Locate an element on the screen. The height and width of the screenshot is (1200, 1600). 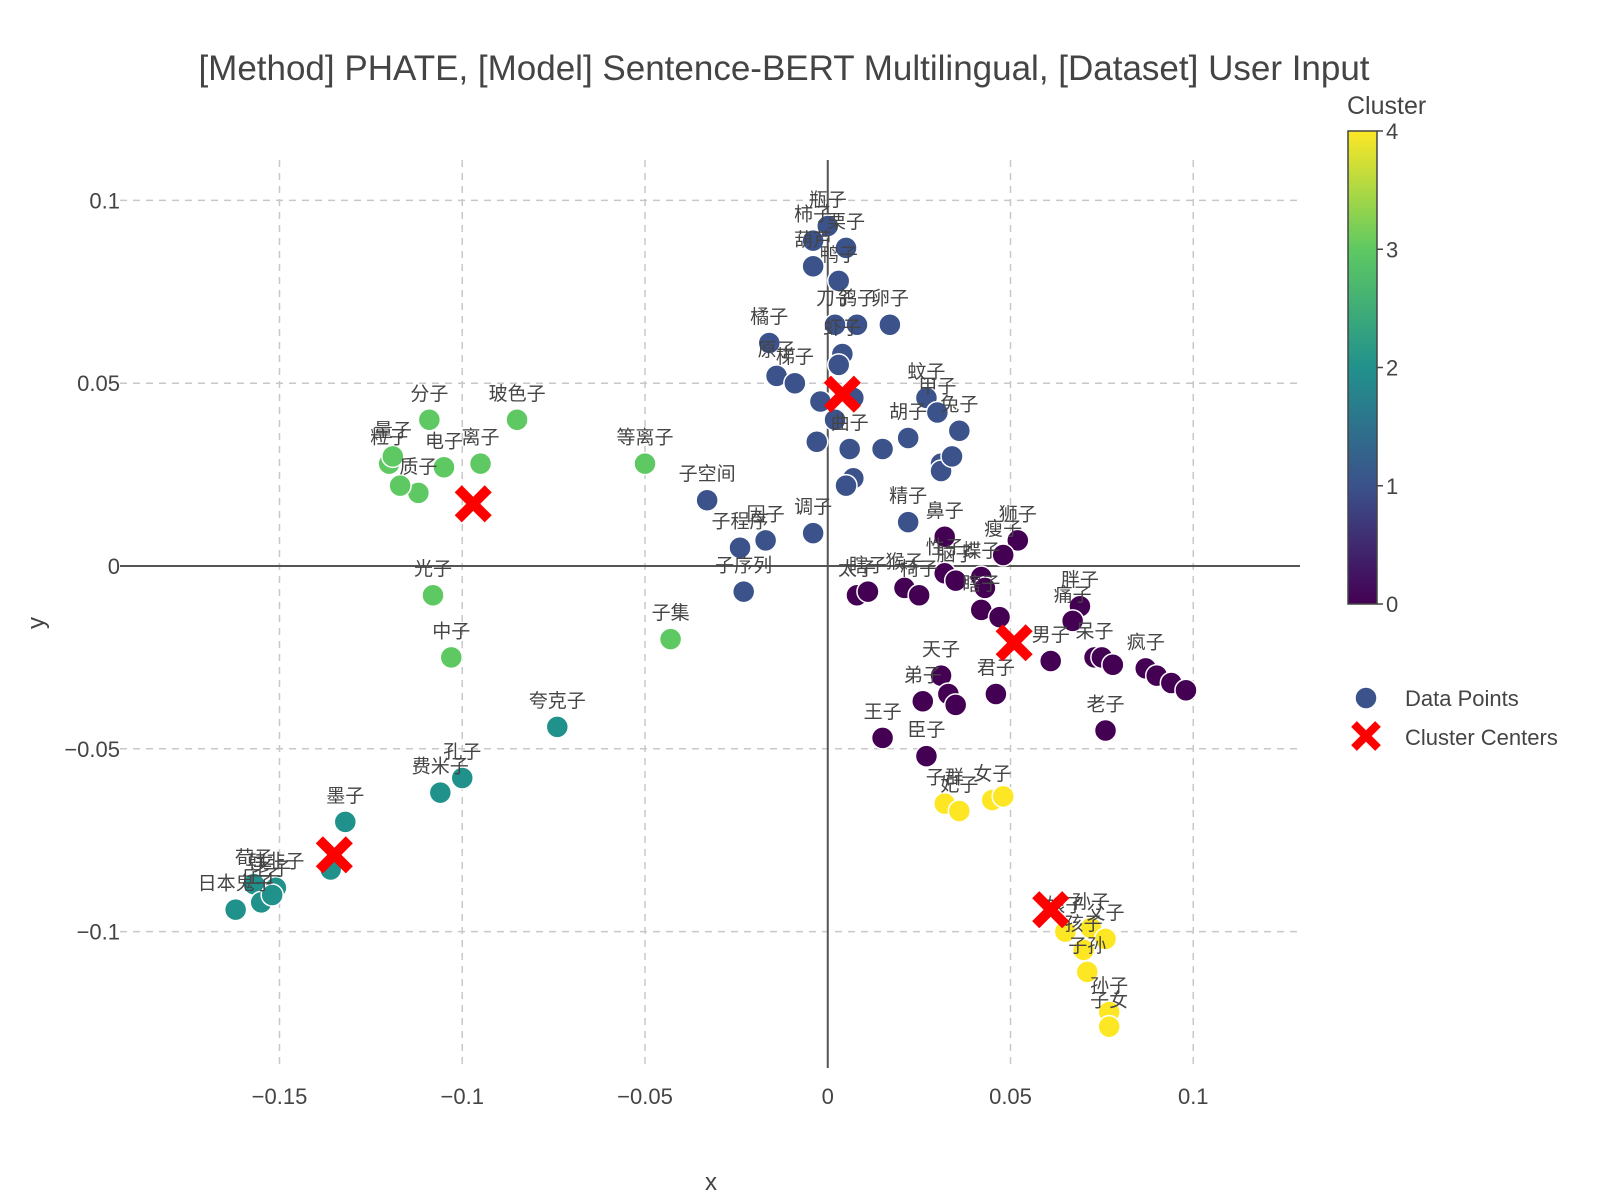
point-label: 子空间 is located at coordinates (707, 474).